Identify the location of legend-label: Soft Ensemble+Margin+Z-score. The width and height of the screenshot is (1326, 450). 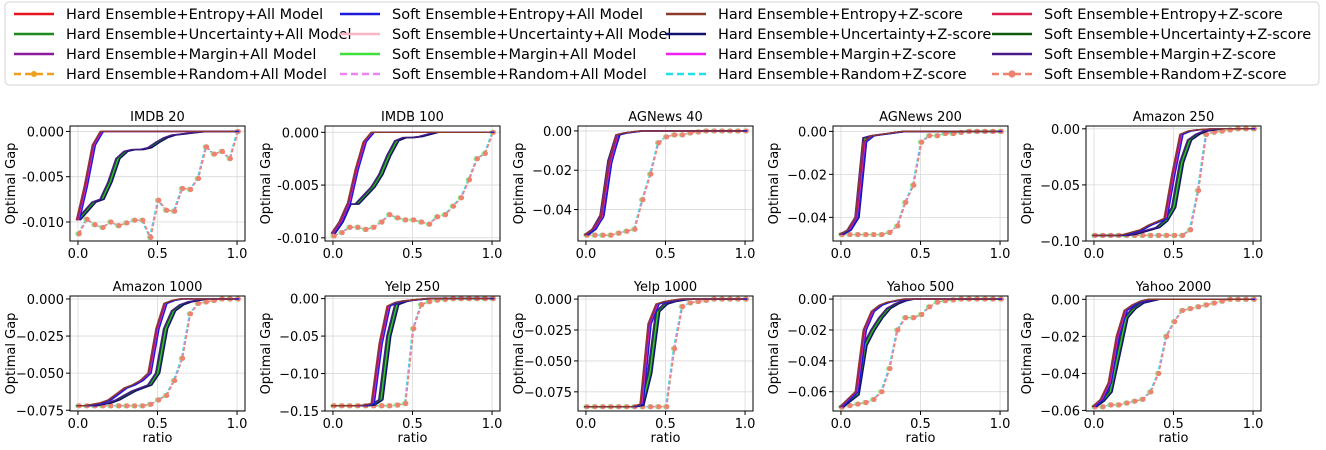
(1160, 55).